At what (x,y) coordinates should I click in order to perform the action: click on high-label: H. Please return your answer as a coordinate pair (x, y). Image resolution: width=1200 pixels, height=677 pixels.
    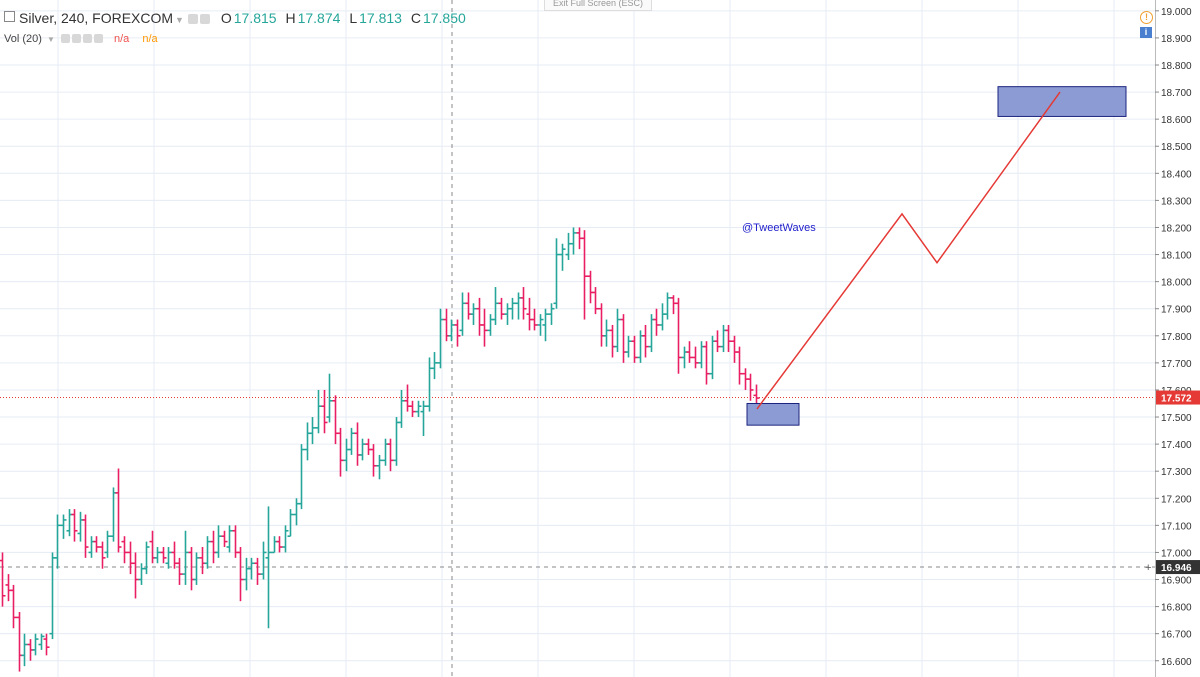
    Looking at the image, I should click on (290, 18).